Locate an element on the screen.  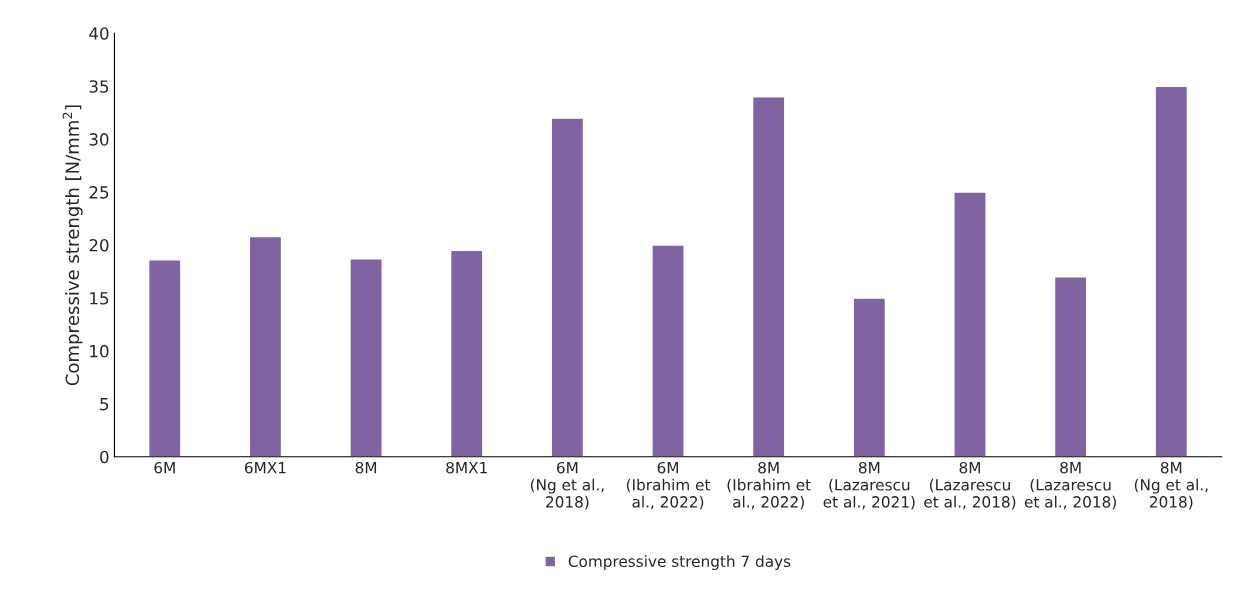
y-tick-label: 35 is located at coordinates (99, 86).